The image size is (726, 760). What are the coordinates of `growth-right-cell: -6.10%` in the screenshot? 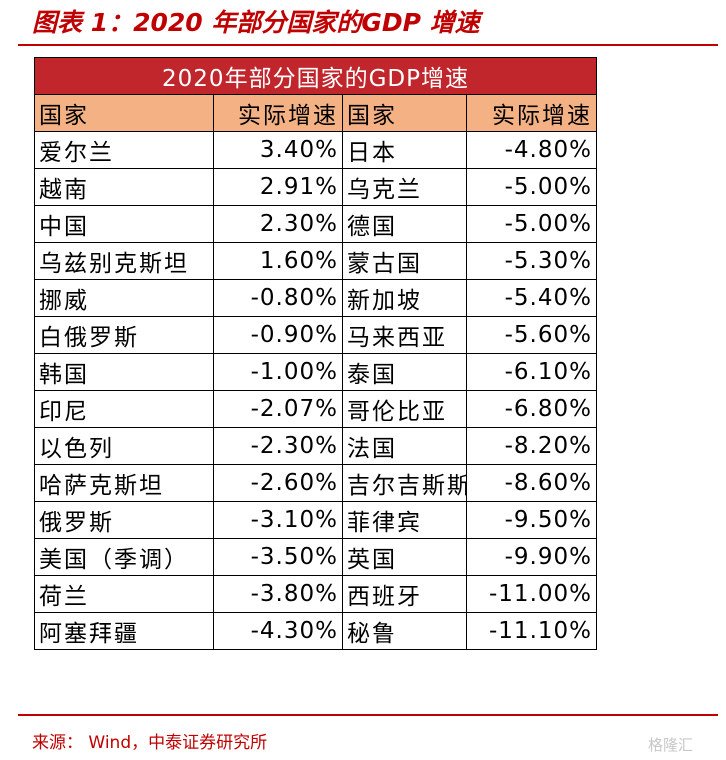 It's located at (531, 372).